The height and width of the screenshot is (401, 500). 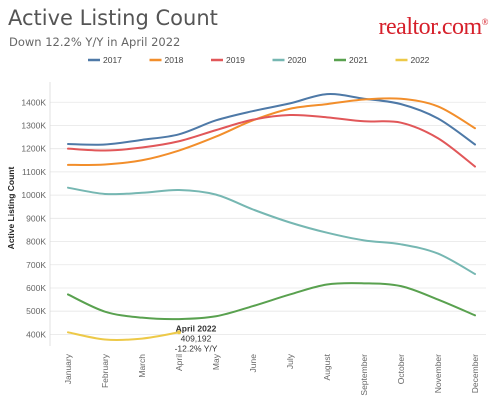 I want to click on series-line-2018, so click(x=271, y=131).